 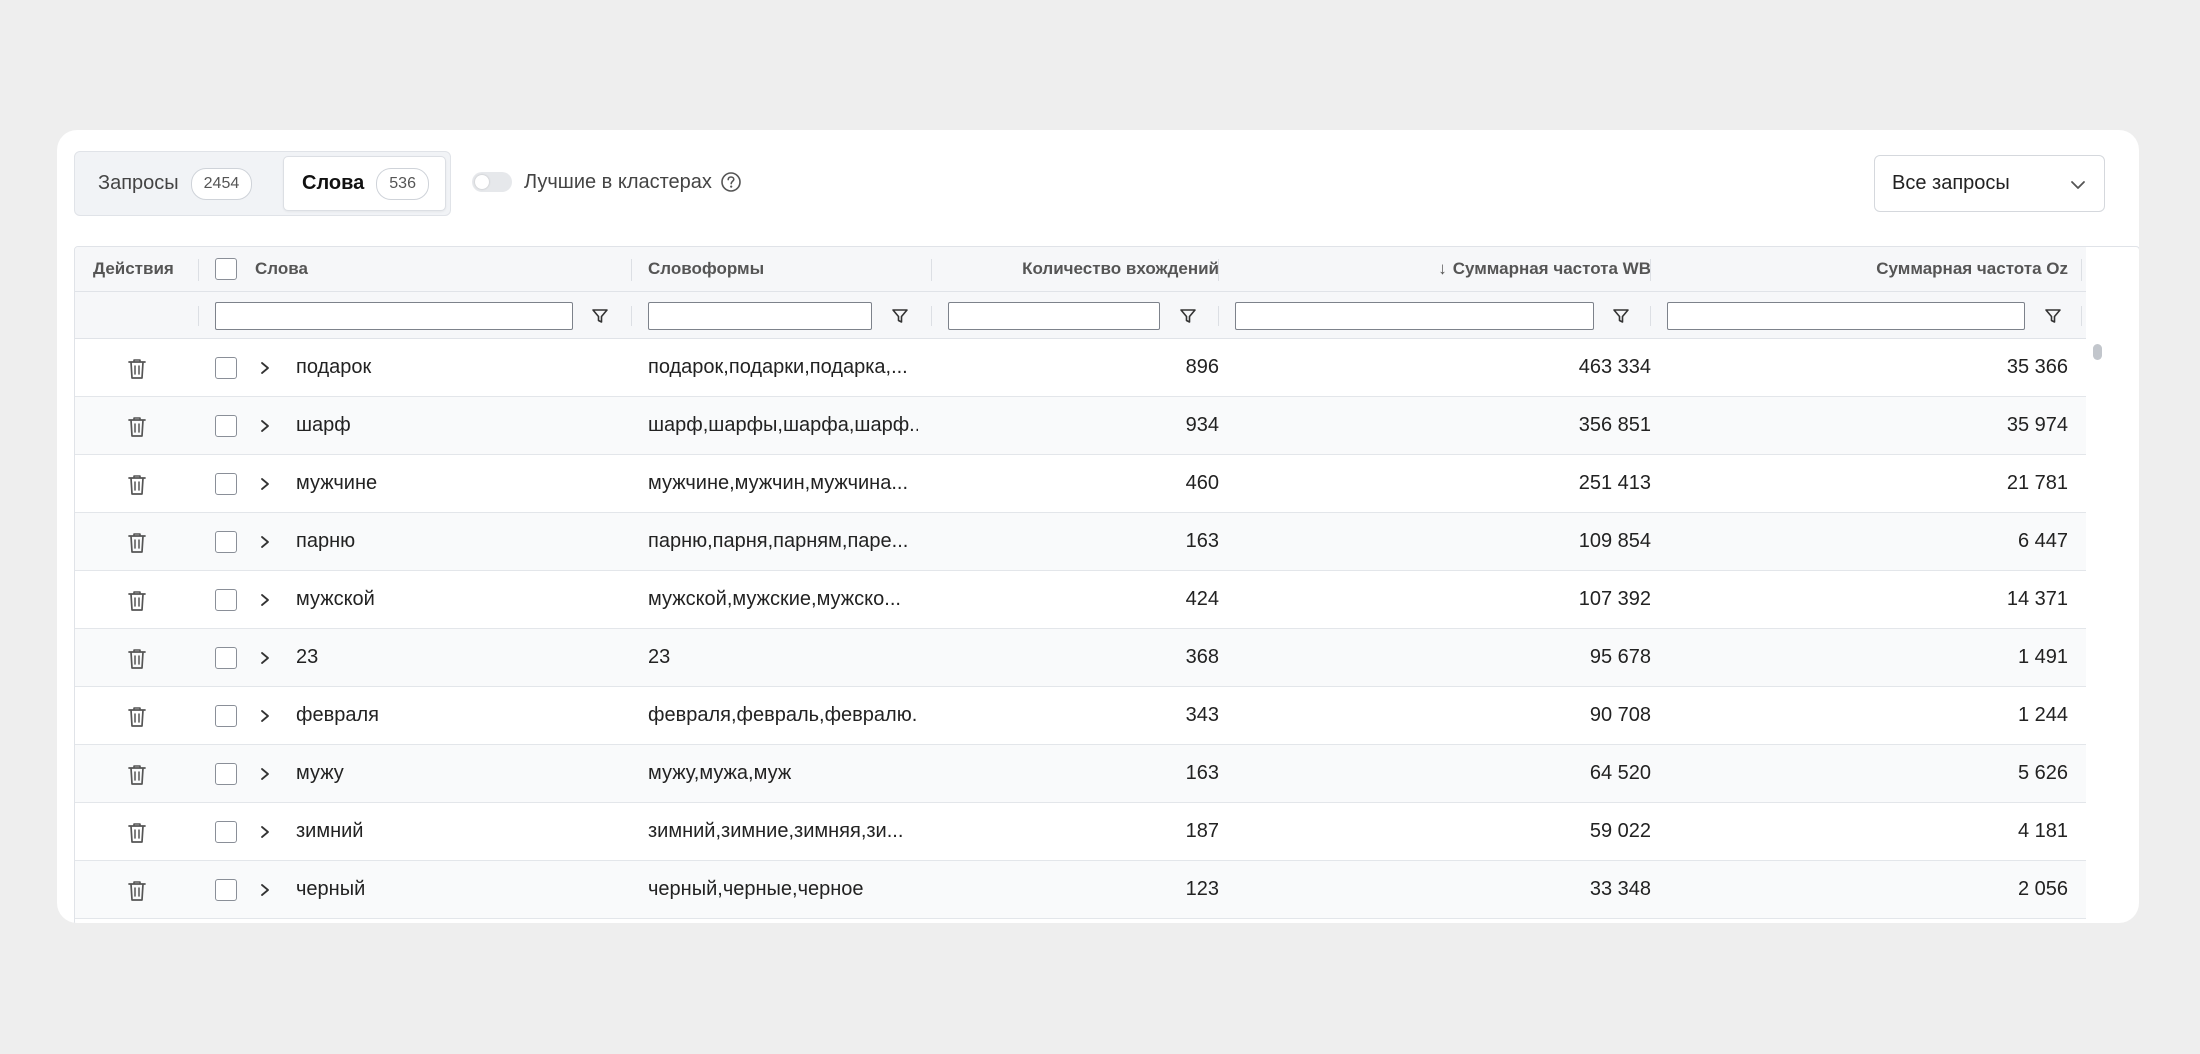 I want to click on header-count: Количество вхождений, so click(x=1120, y=268).